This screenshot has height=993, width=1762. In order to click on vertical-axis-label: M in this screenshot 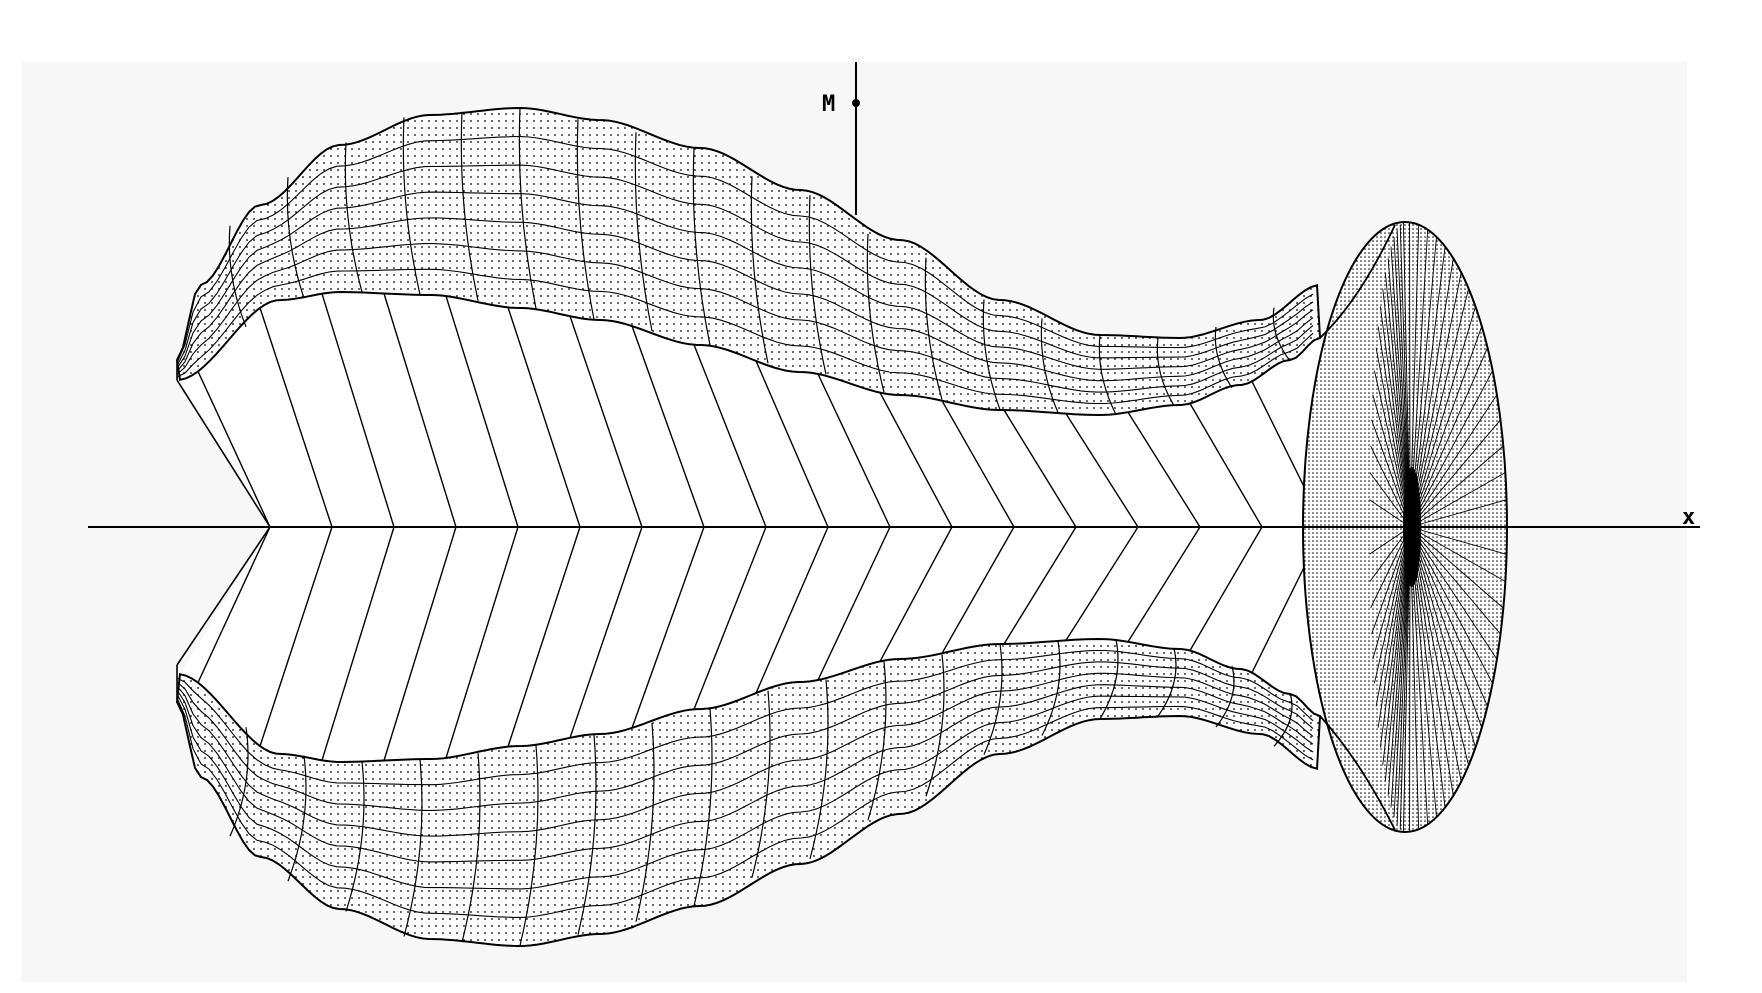, I will do `click(828, 104)`.